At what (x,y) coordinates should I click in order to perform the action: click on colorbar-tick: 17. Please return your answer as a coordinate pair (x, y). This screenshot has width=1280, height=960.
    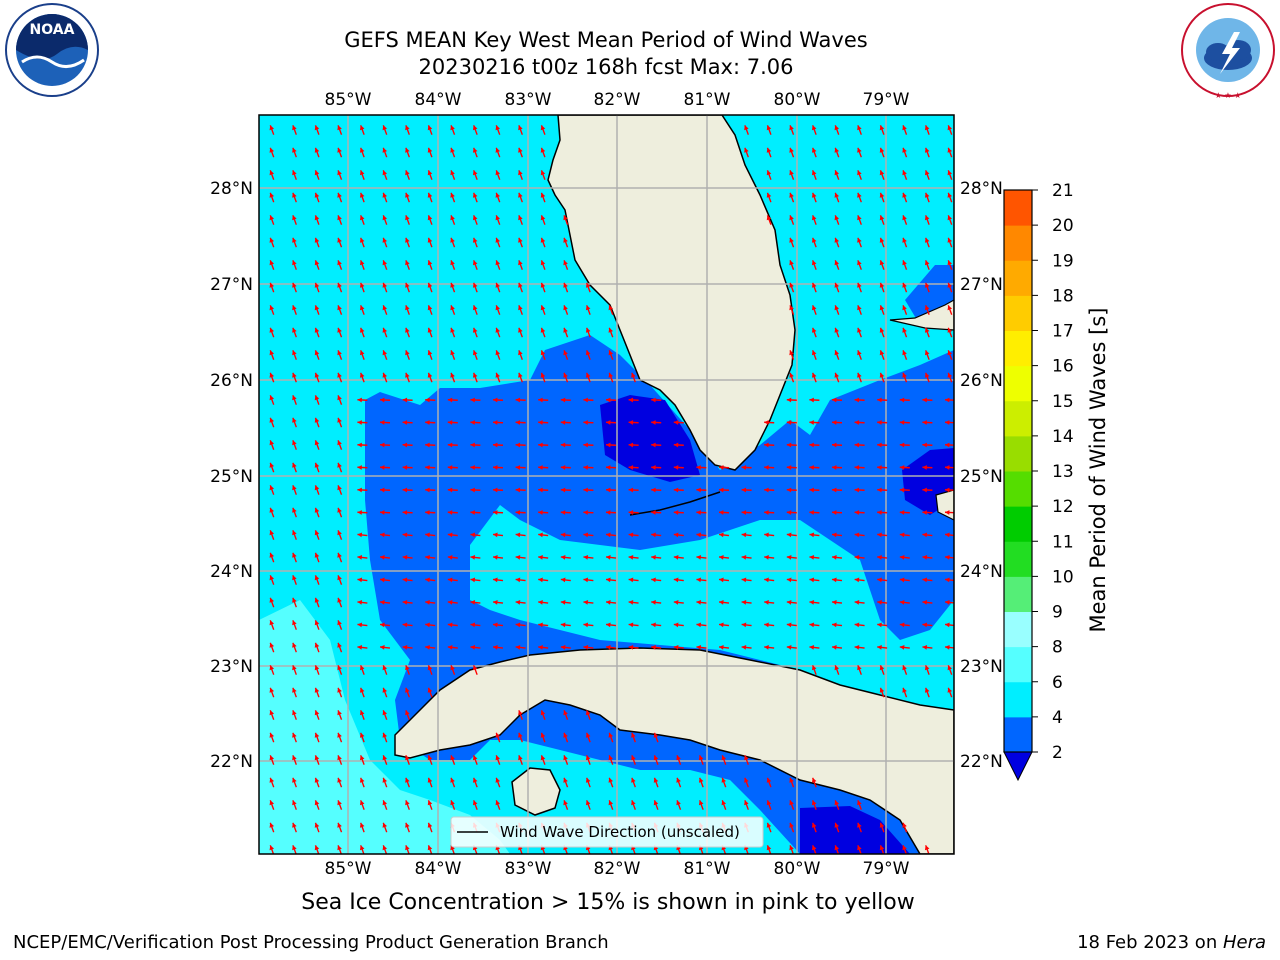
    Looking at the image, I should click on (1063, 332).